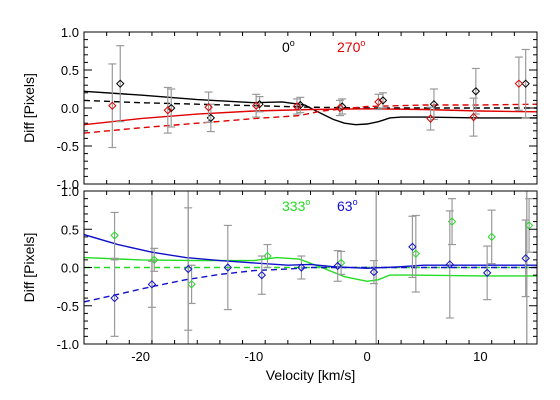  I want to click on series-63-solid-line, so click(310, 251).